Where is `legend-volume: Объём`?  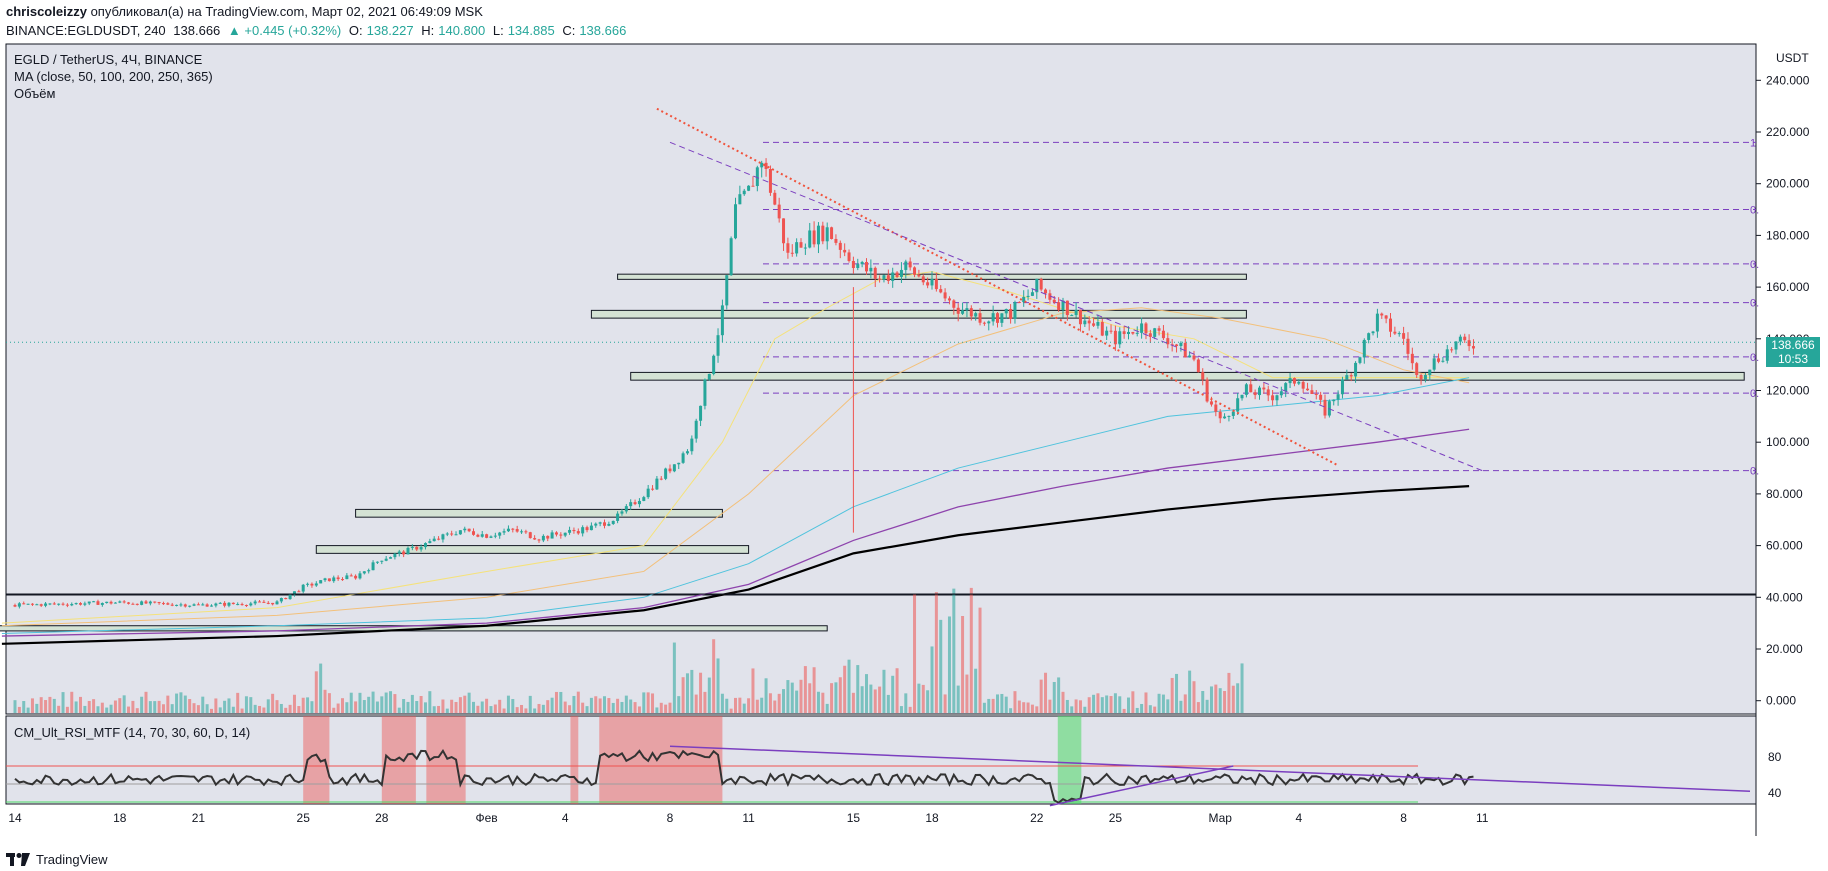
legend-volume: Объём is located at coordinates (35, 93).